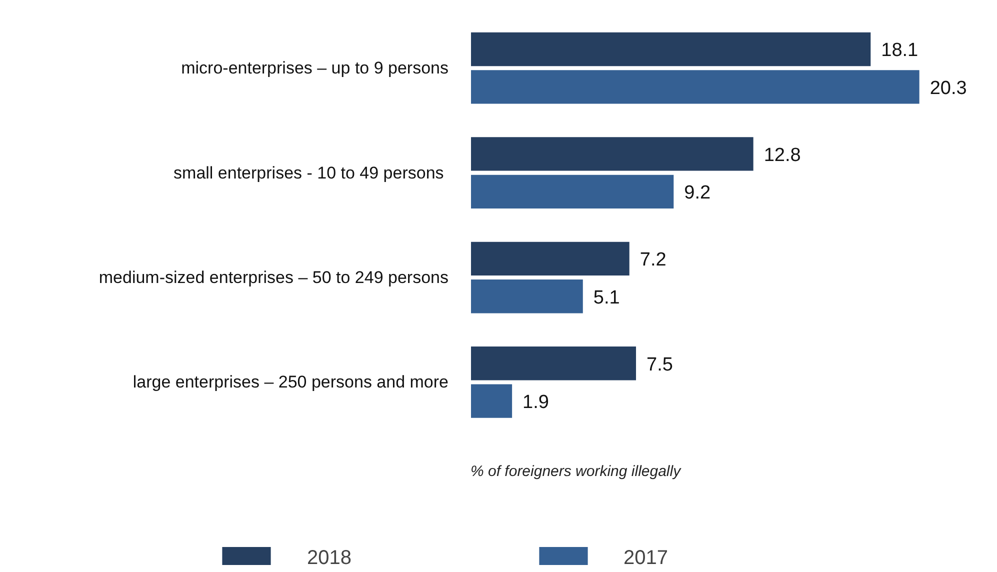 This screenshot has width=997, height=572. Describe the element at coordinates (653, 260) in the screenshot. I see `data-label: 7.2` at that location.